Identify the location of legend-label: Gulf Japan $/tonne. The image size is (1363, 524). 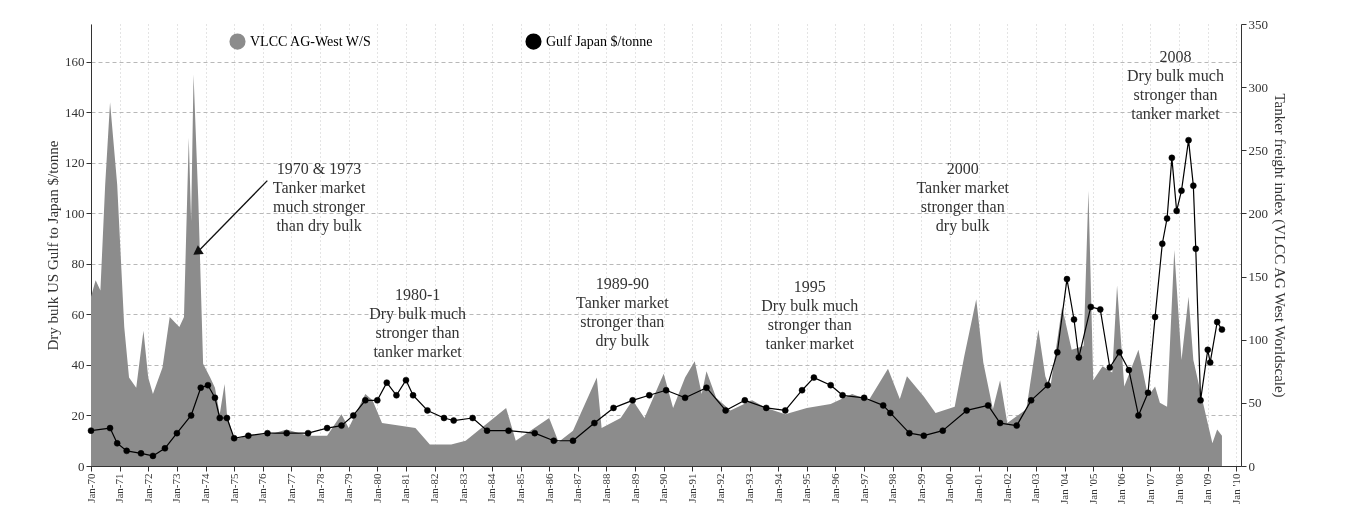
(599, 41).